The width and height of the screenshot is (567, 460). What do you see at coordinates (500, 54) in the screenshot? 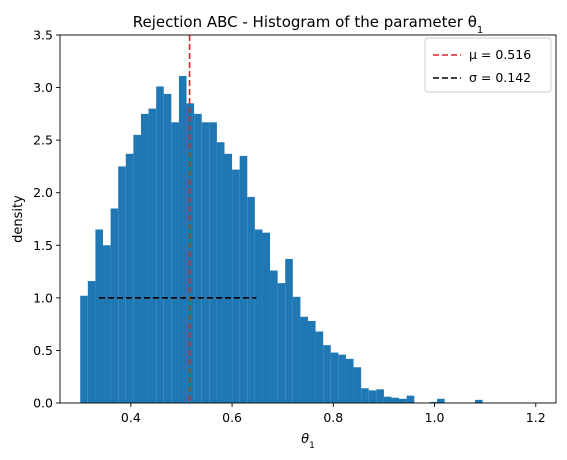
I see `legend-mean-label: μ = 0.516` at bounding box center [500, 54].